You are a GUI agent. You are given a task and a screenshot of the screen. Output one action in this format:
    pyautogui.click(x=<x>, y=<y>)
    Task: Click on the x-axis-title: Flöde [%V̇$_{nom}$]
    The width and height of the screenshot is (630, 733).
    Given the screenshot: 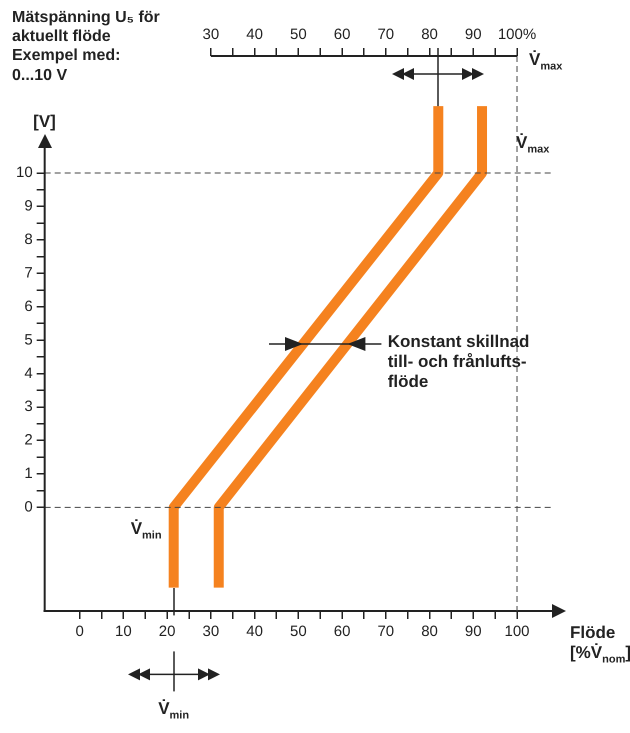 What is the action you would take?
    pyautogui.click(x=600, y=645)
    